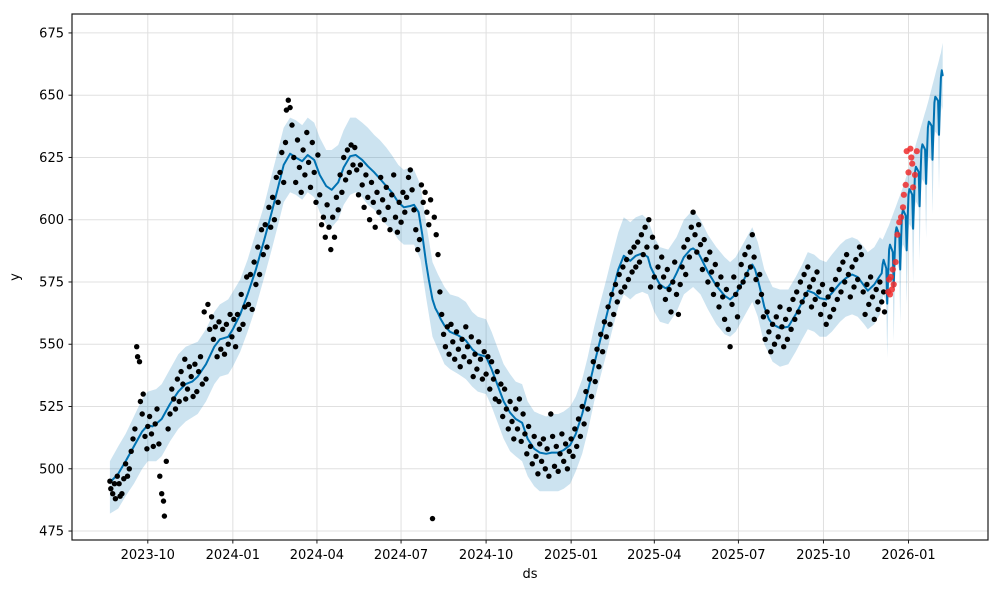 The image size is (1000, 600). Describe the element at coordinates (51, 469) in the screenshot. I see `y-tick-label: 500` at that location.